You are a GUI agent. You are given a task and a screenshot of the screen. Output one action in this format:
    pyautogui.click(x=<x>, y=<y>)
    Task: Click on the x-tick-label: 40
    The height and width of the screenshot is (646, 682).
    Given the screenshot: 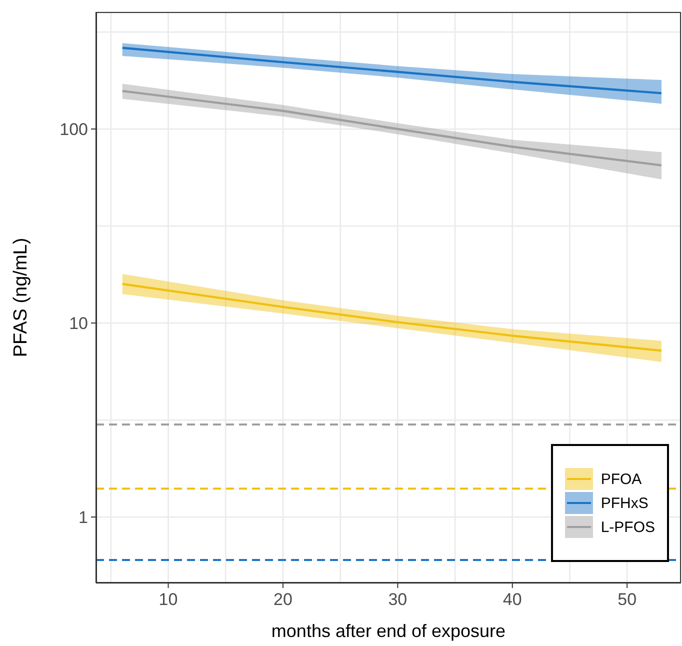 What is the action you would take?
    pyautogui.click(x=512, y=599)
    